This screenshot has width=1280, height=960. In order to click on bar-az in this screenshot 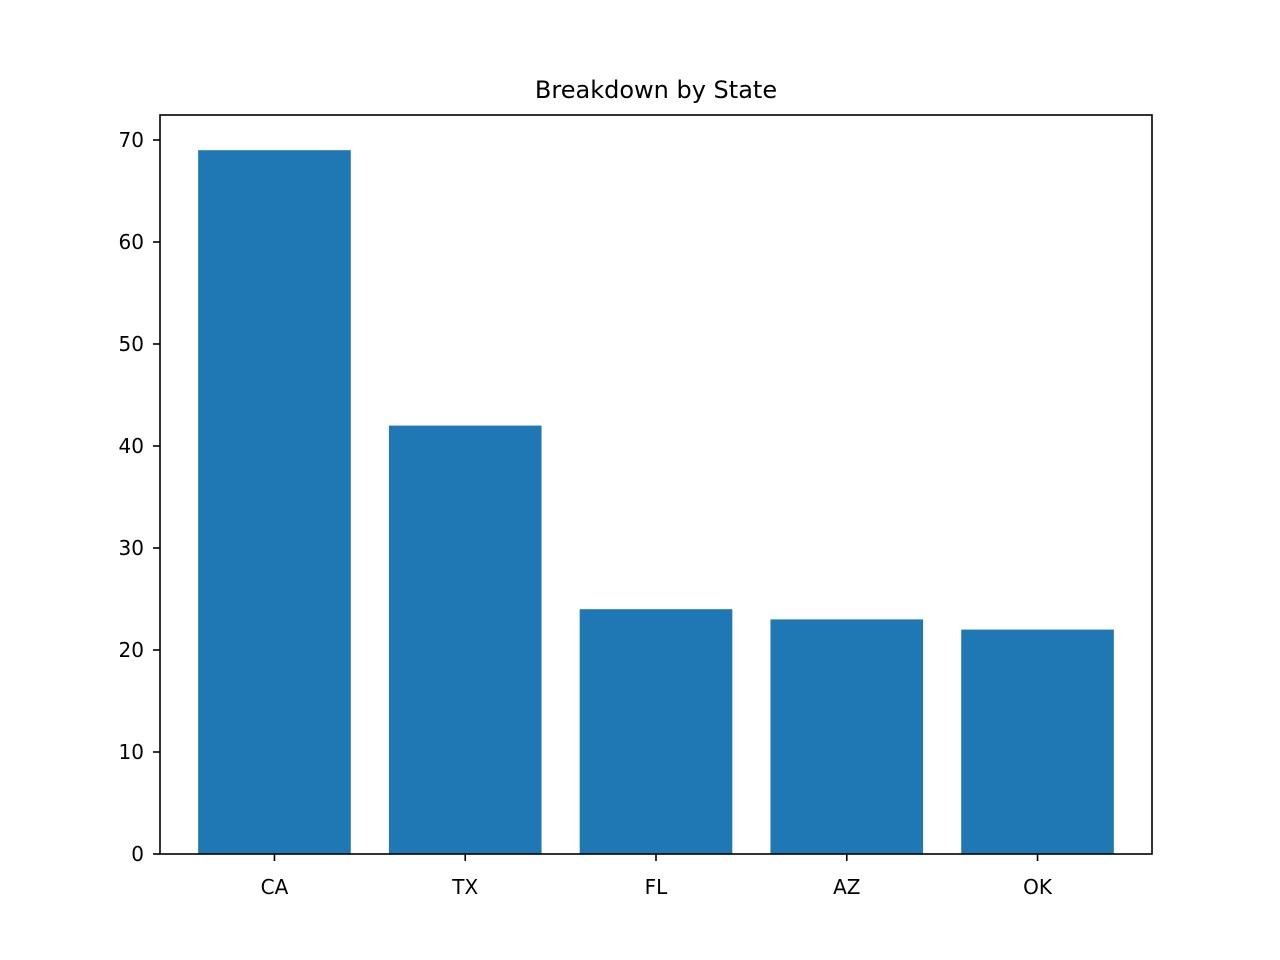, I will do `click(847, 736)`.